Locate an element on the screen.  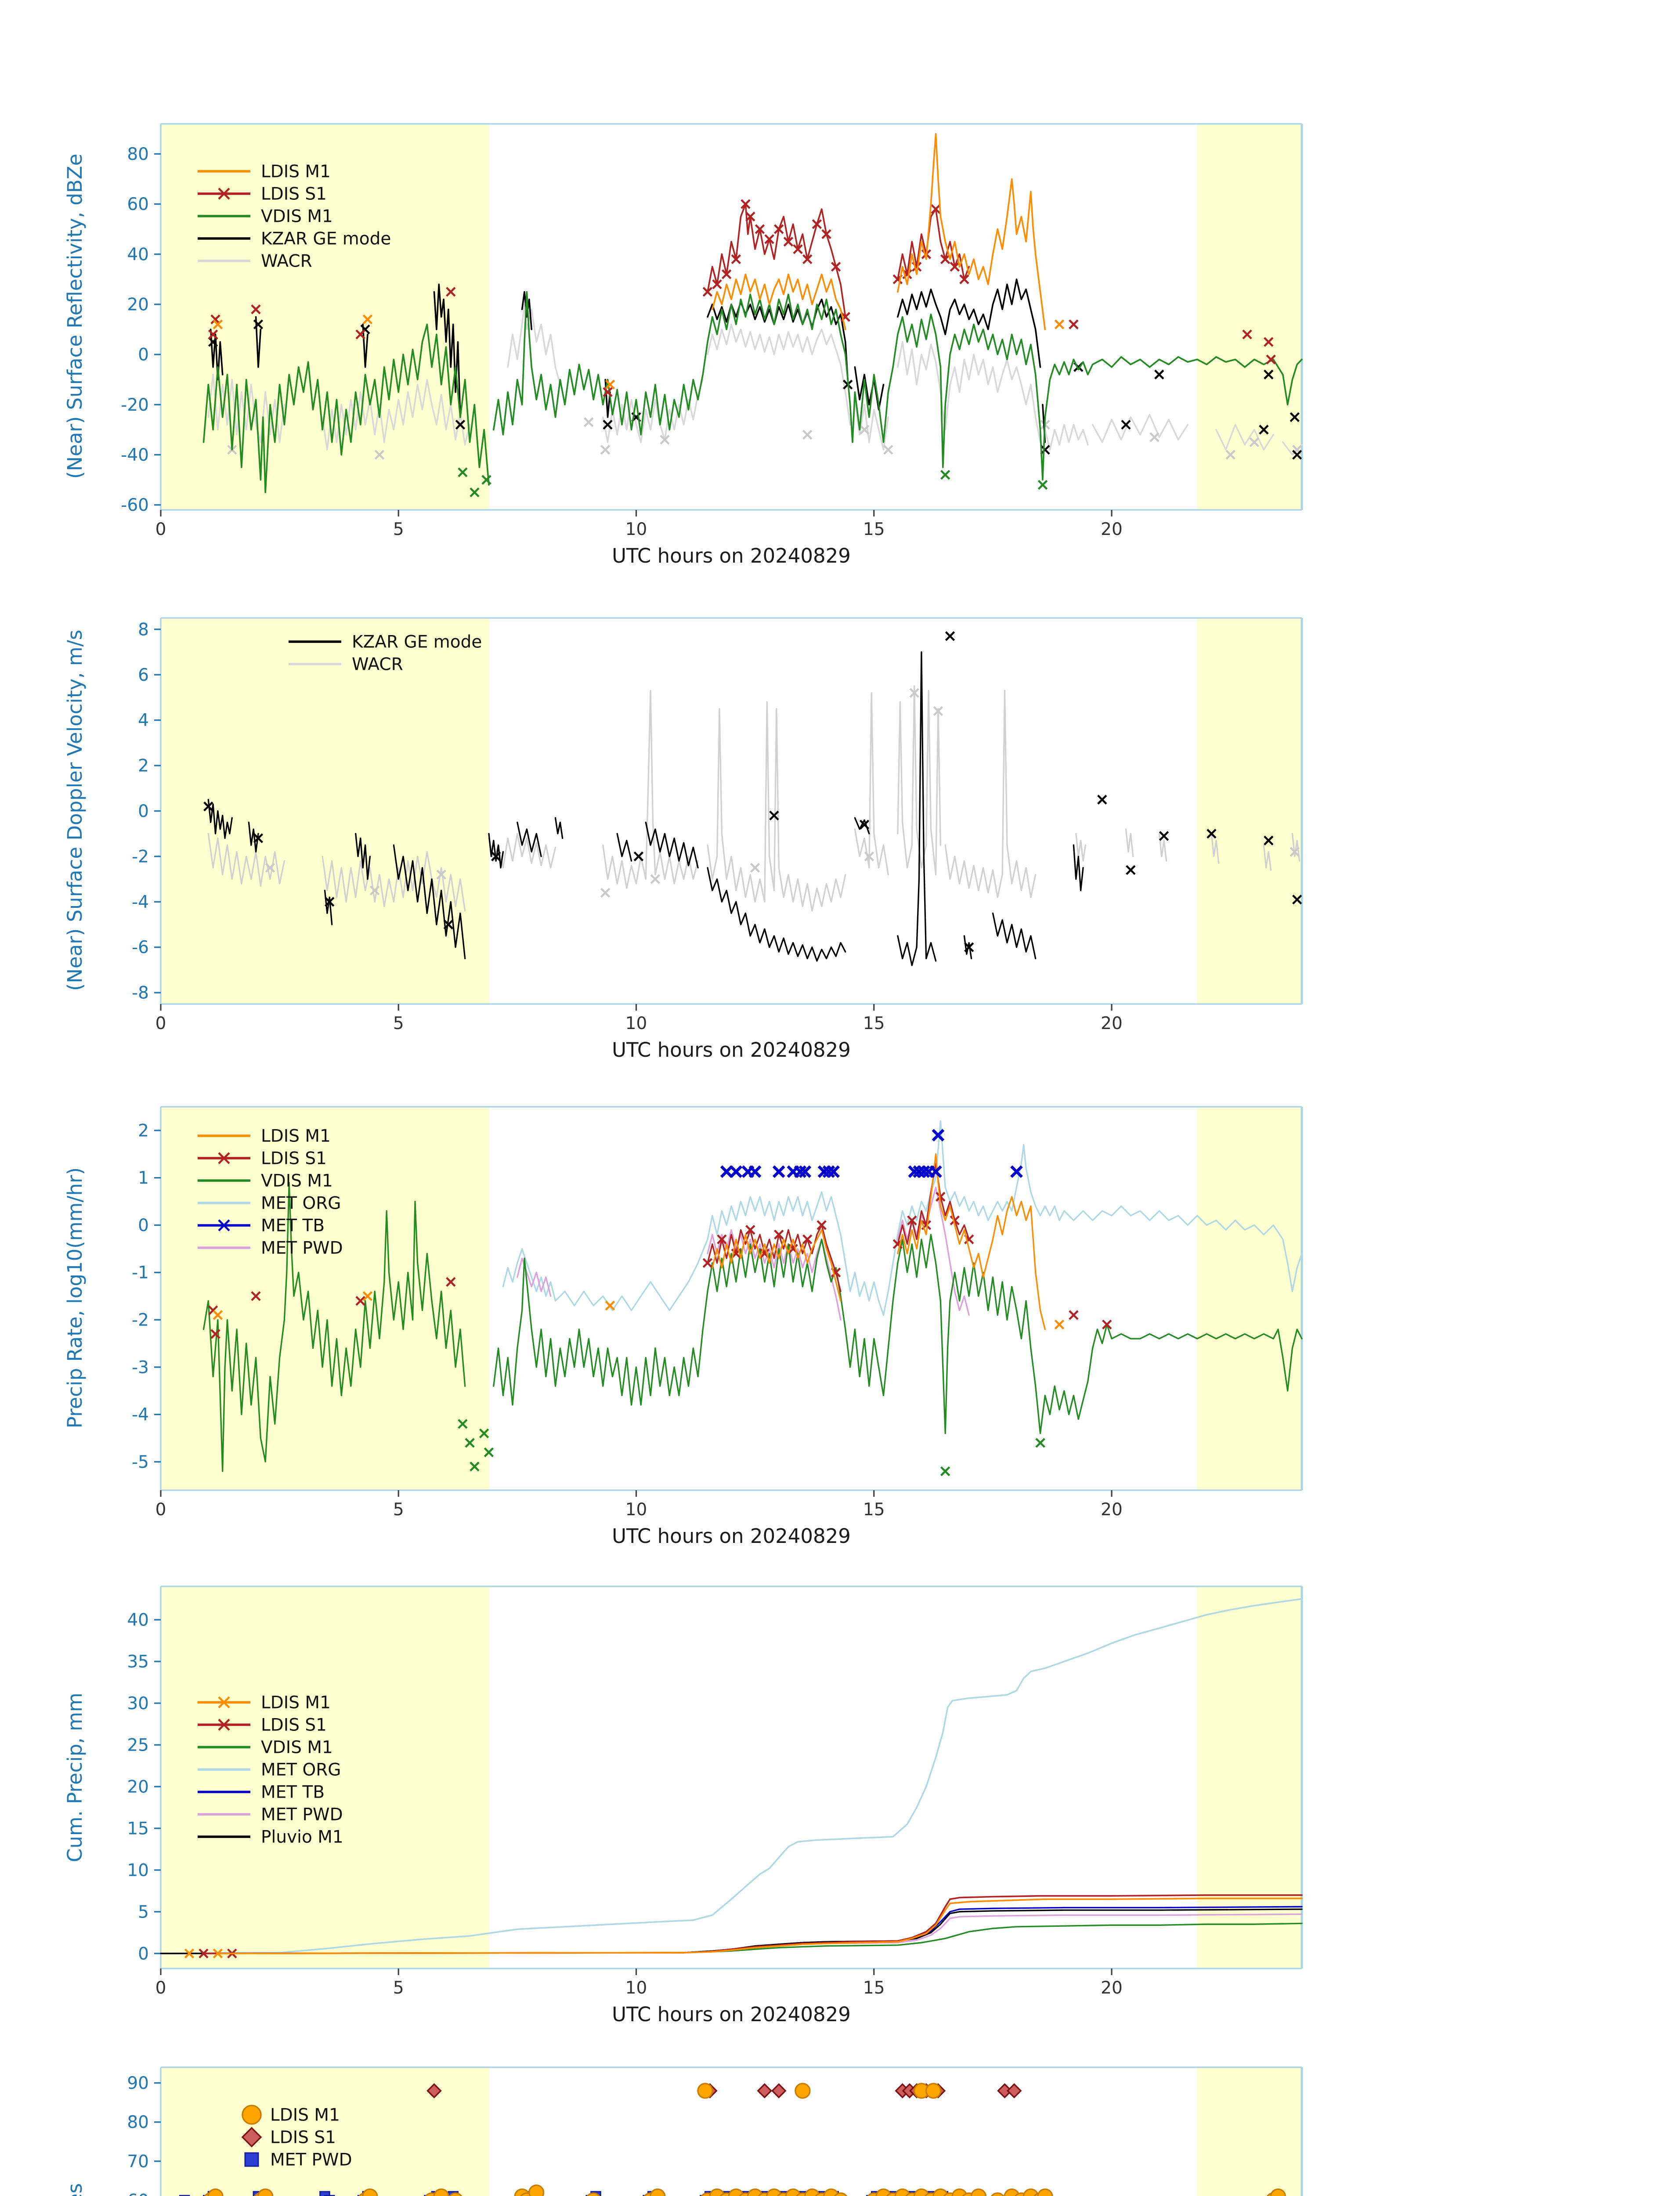
y-tick-label: 15 is located at coordinates (138, 1829).